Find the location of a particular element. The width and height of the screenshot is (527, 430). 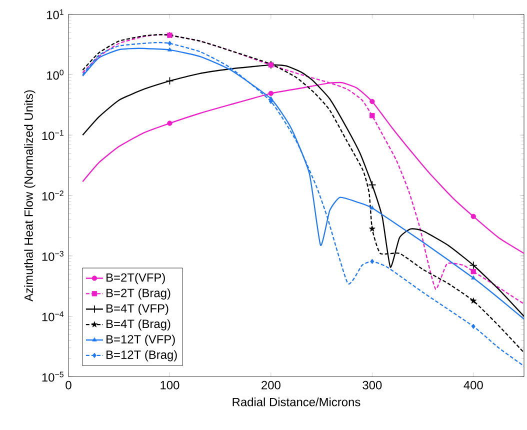

x-axis-title: Radial Distance/Microns is located at coordinates (296, 402).